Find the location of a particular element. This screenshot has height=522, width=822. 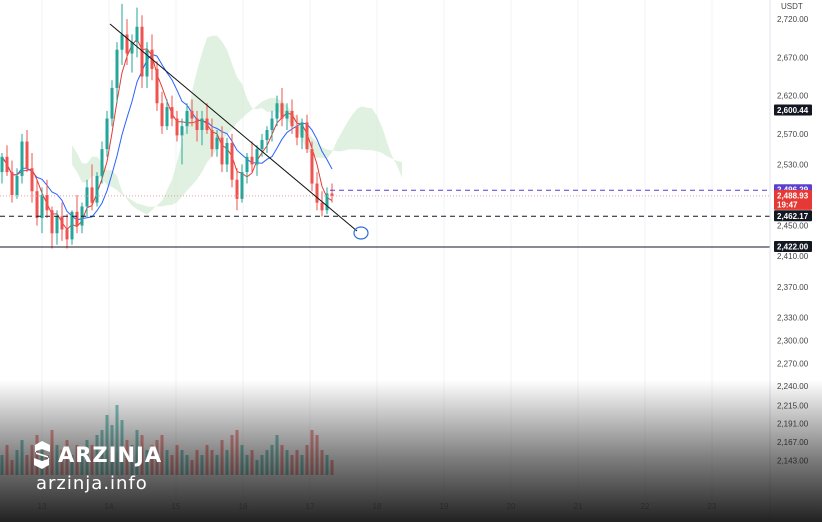

y-tick-label: 2,167.00 is located at coordinates (793, 442).